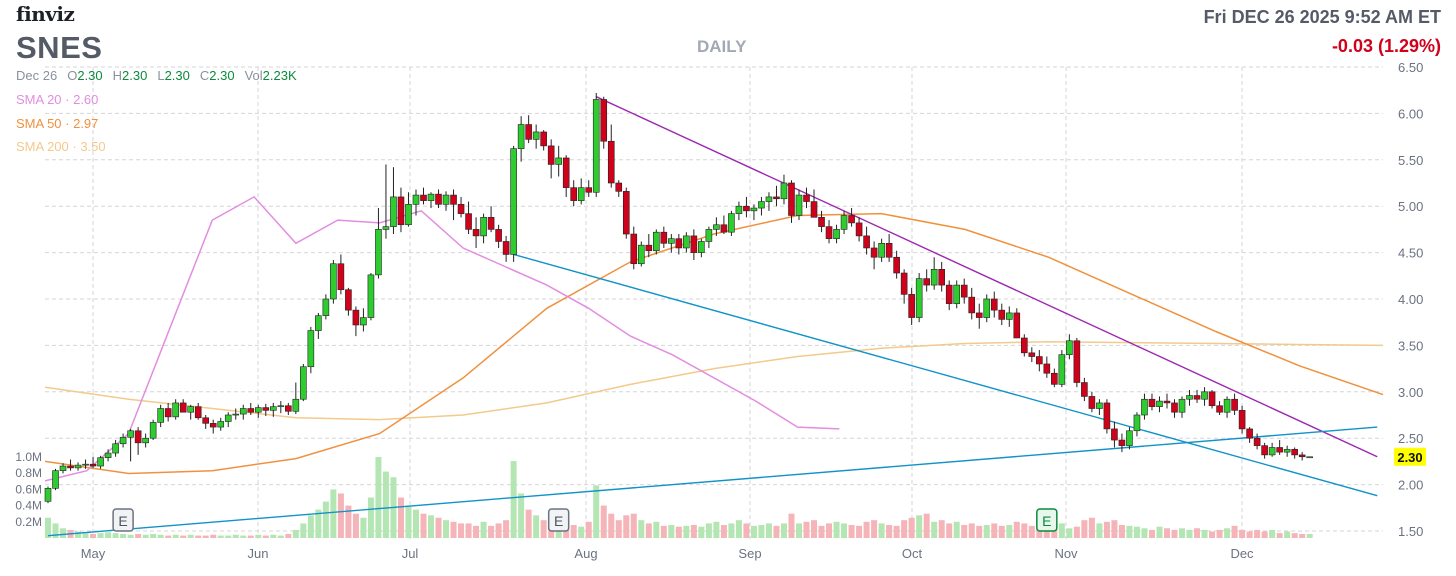 This screenshot has width=1456, height=576. I want to click on close-label: C, so click(204, 75).